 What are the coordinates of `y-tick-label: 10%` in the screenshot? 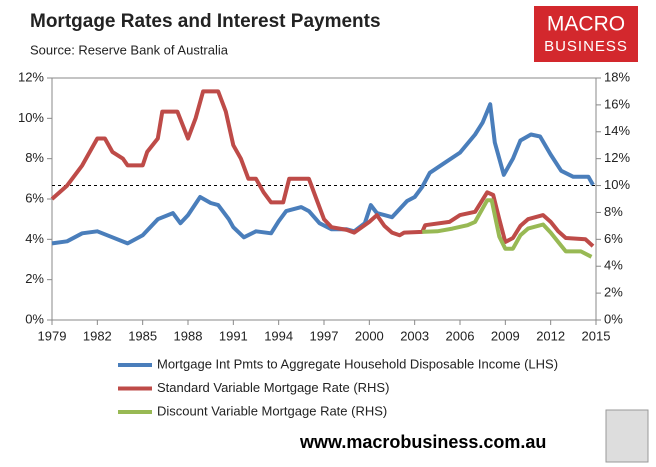 It's located at (31, 117).